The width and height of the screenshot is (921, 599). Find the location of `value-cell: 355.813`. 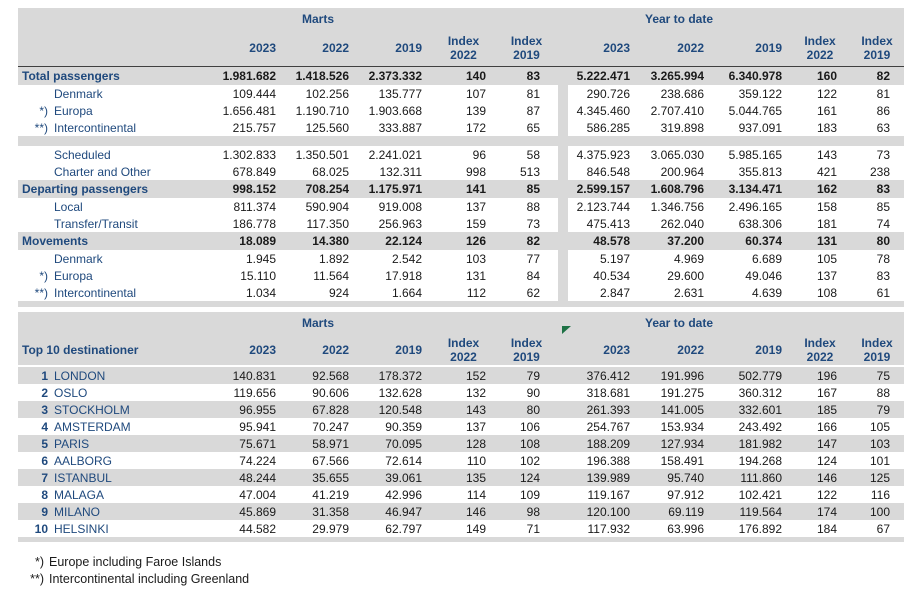

value-cell: 355.813 is located at coordinates (751, 171).